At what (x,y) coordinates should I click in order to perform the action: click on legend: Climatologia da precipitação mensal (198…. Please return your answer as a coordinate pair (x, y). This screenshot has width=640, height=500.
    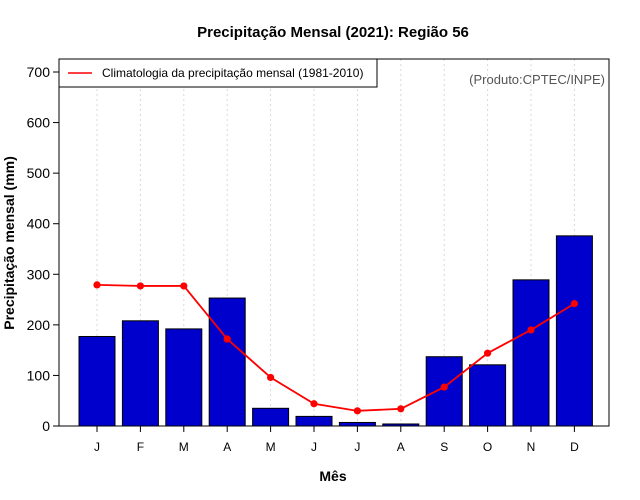
    Looking at the image, I should click on (218, 73).